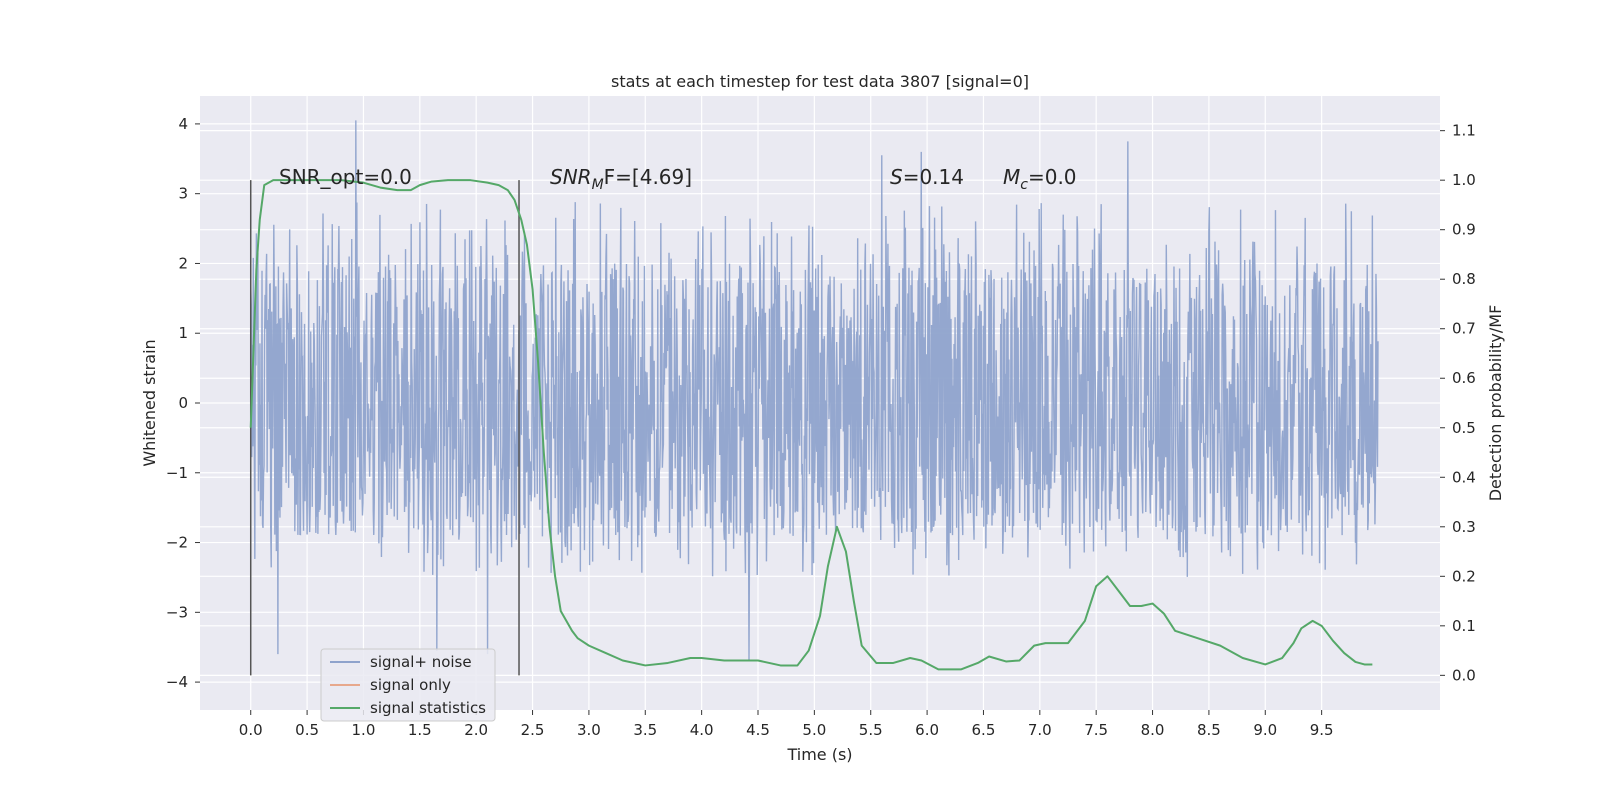 The height and width of the screenshot is (800, 1600). What do you see at coordinates (1040, 730) in the screenshot?
I see `x-tick-label: 7.0` at bounding box center [1040, 730].